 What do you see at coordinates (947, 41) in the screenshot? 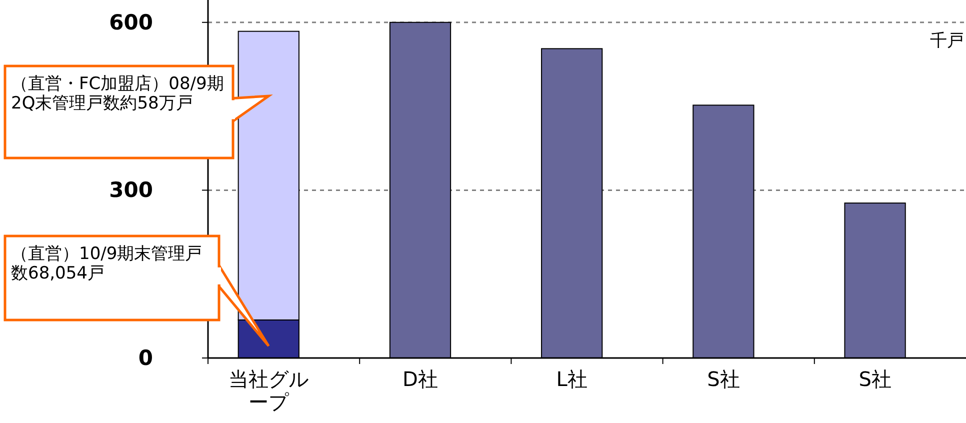
I see `y-axis-title: 千戸` at bounding box center [947, 41].